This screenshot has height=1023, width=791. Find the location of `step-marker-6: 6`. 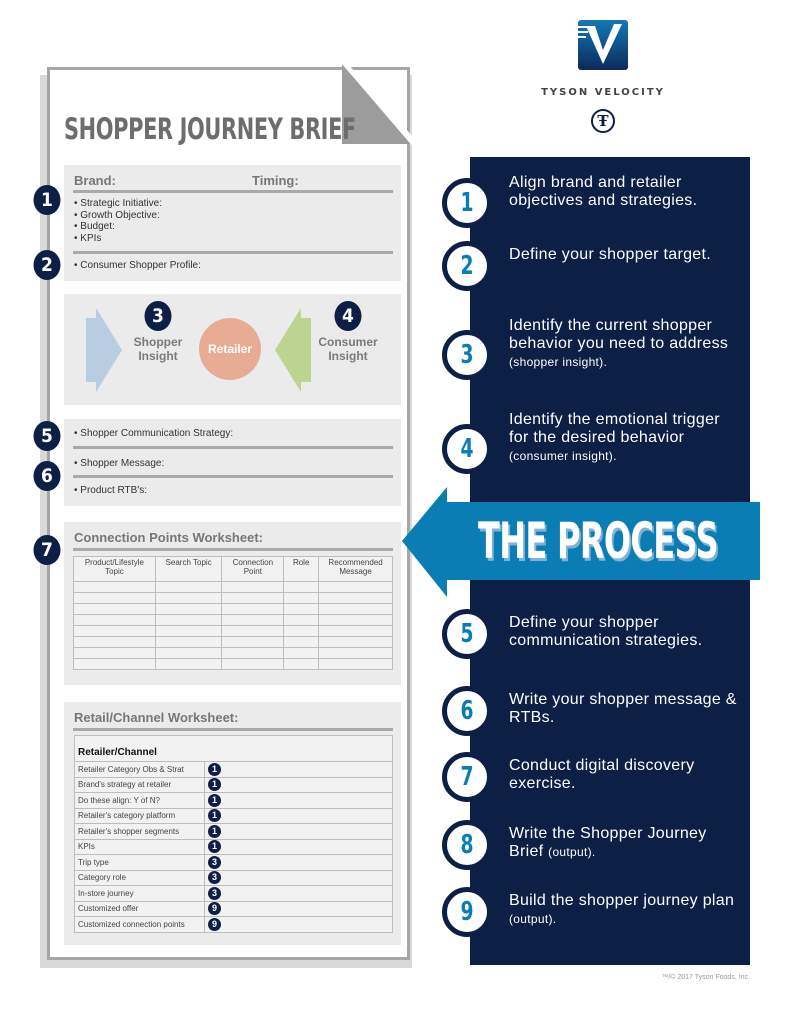

step-marker-6: 6 is located at coordinates (47, 476).